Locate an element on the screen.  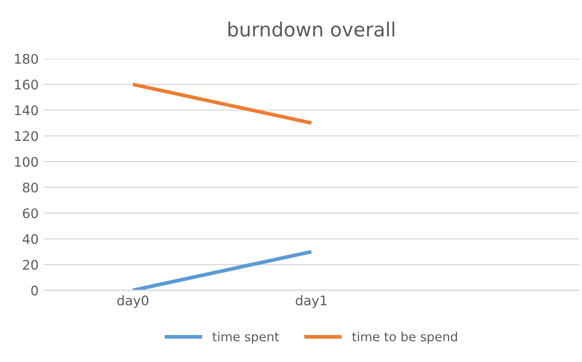
y-tick-label: 80 is located at coordinates (30, 187).